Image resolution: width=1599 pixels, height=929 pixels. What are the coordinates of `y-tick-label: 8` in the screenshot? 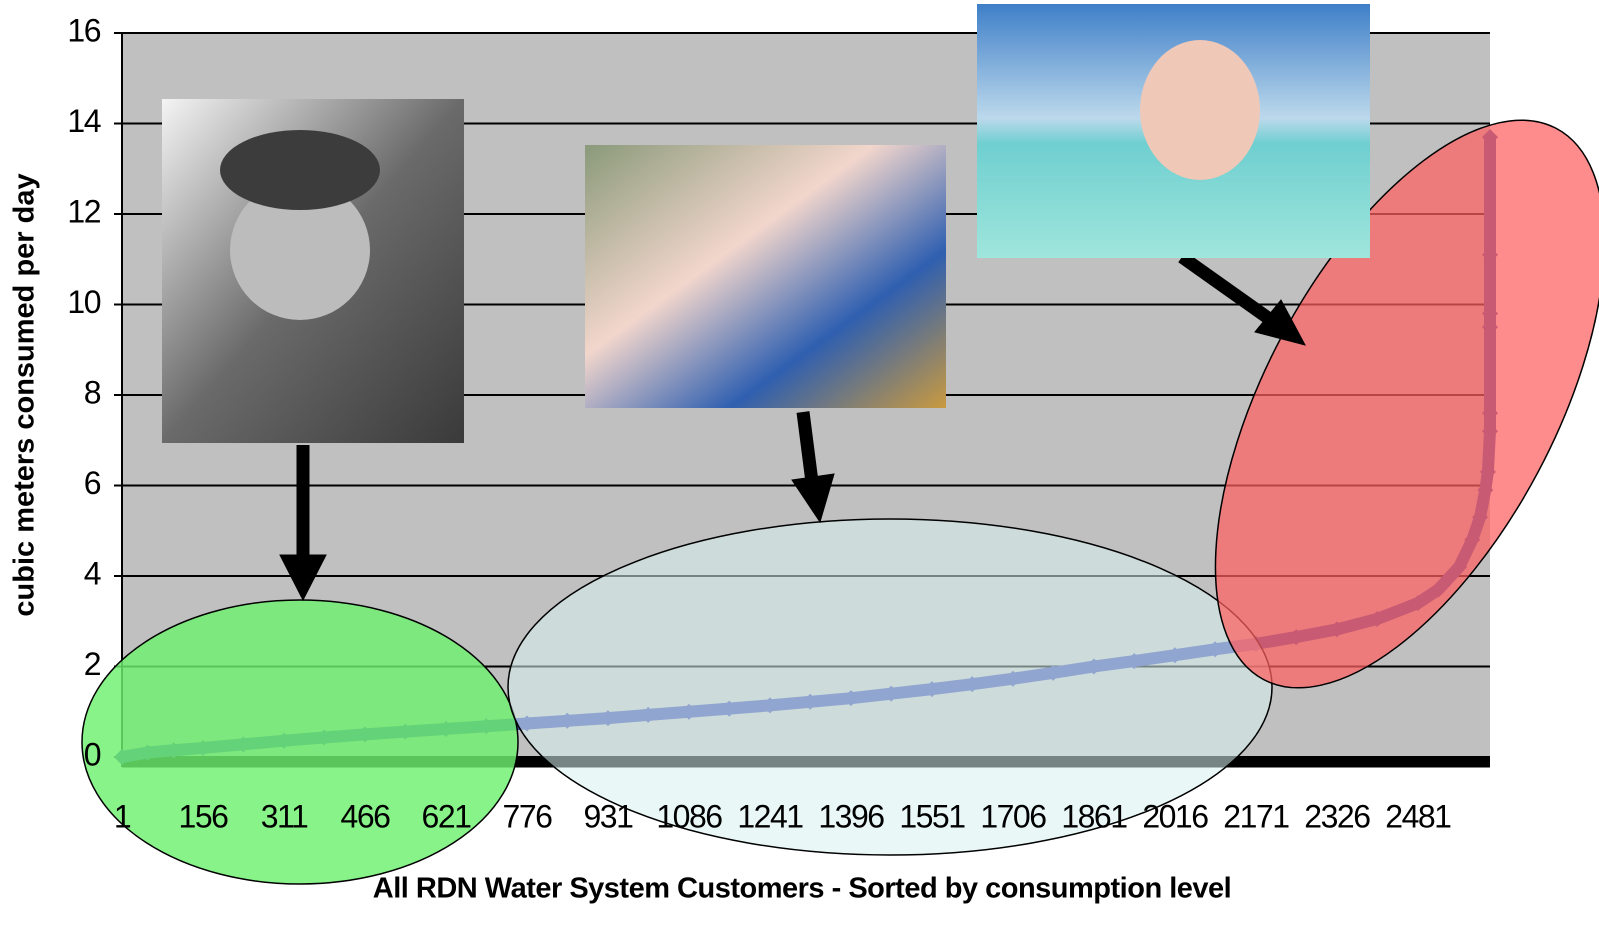 It's located at (92, 392).